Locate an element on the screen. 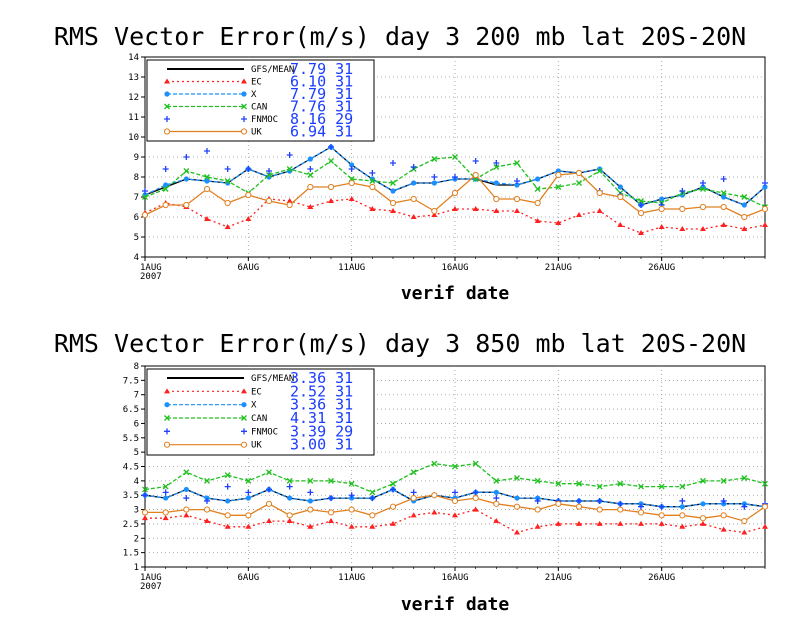 The width and height of the screenshot is (800, 622). y-tick-label: 7 is located at coordinates (136, 396).